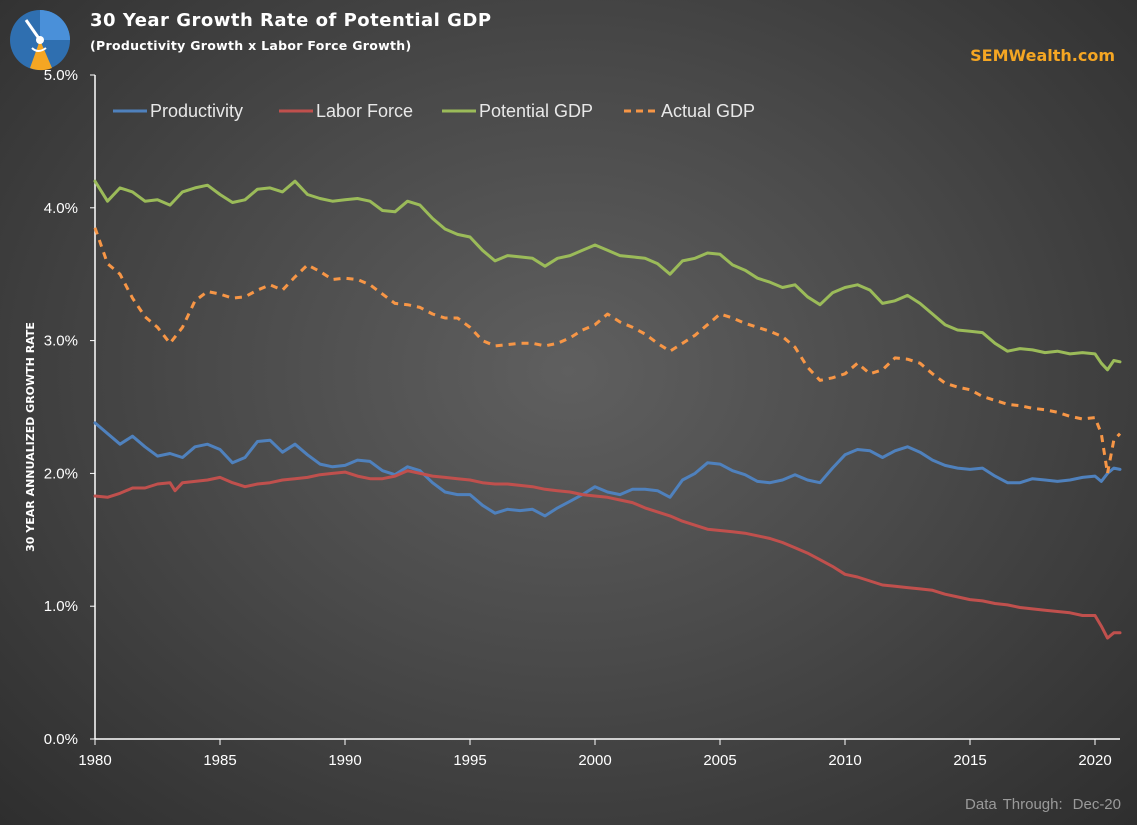 This screenshot has height=825, width=1137. I want to click on legend-label-potential-gdp: Potential GDP, so click(536, 111).